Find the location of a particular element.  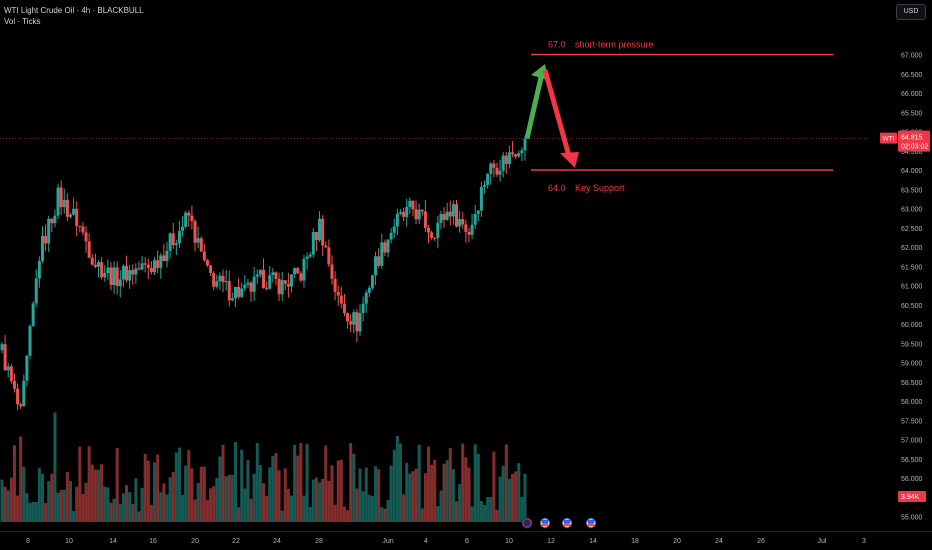

earnings-event-icon is located at coordinates (527, 523).